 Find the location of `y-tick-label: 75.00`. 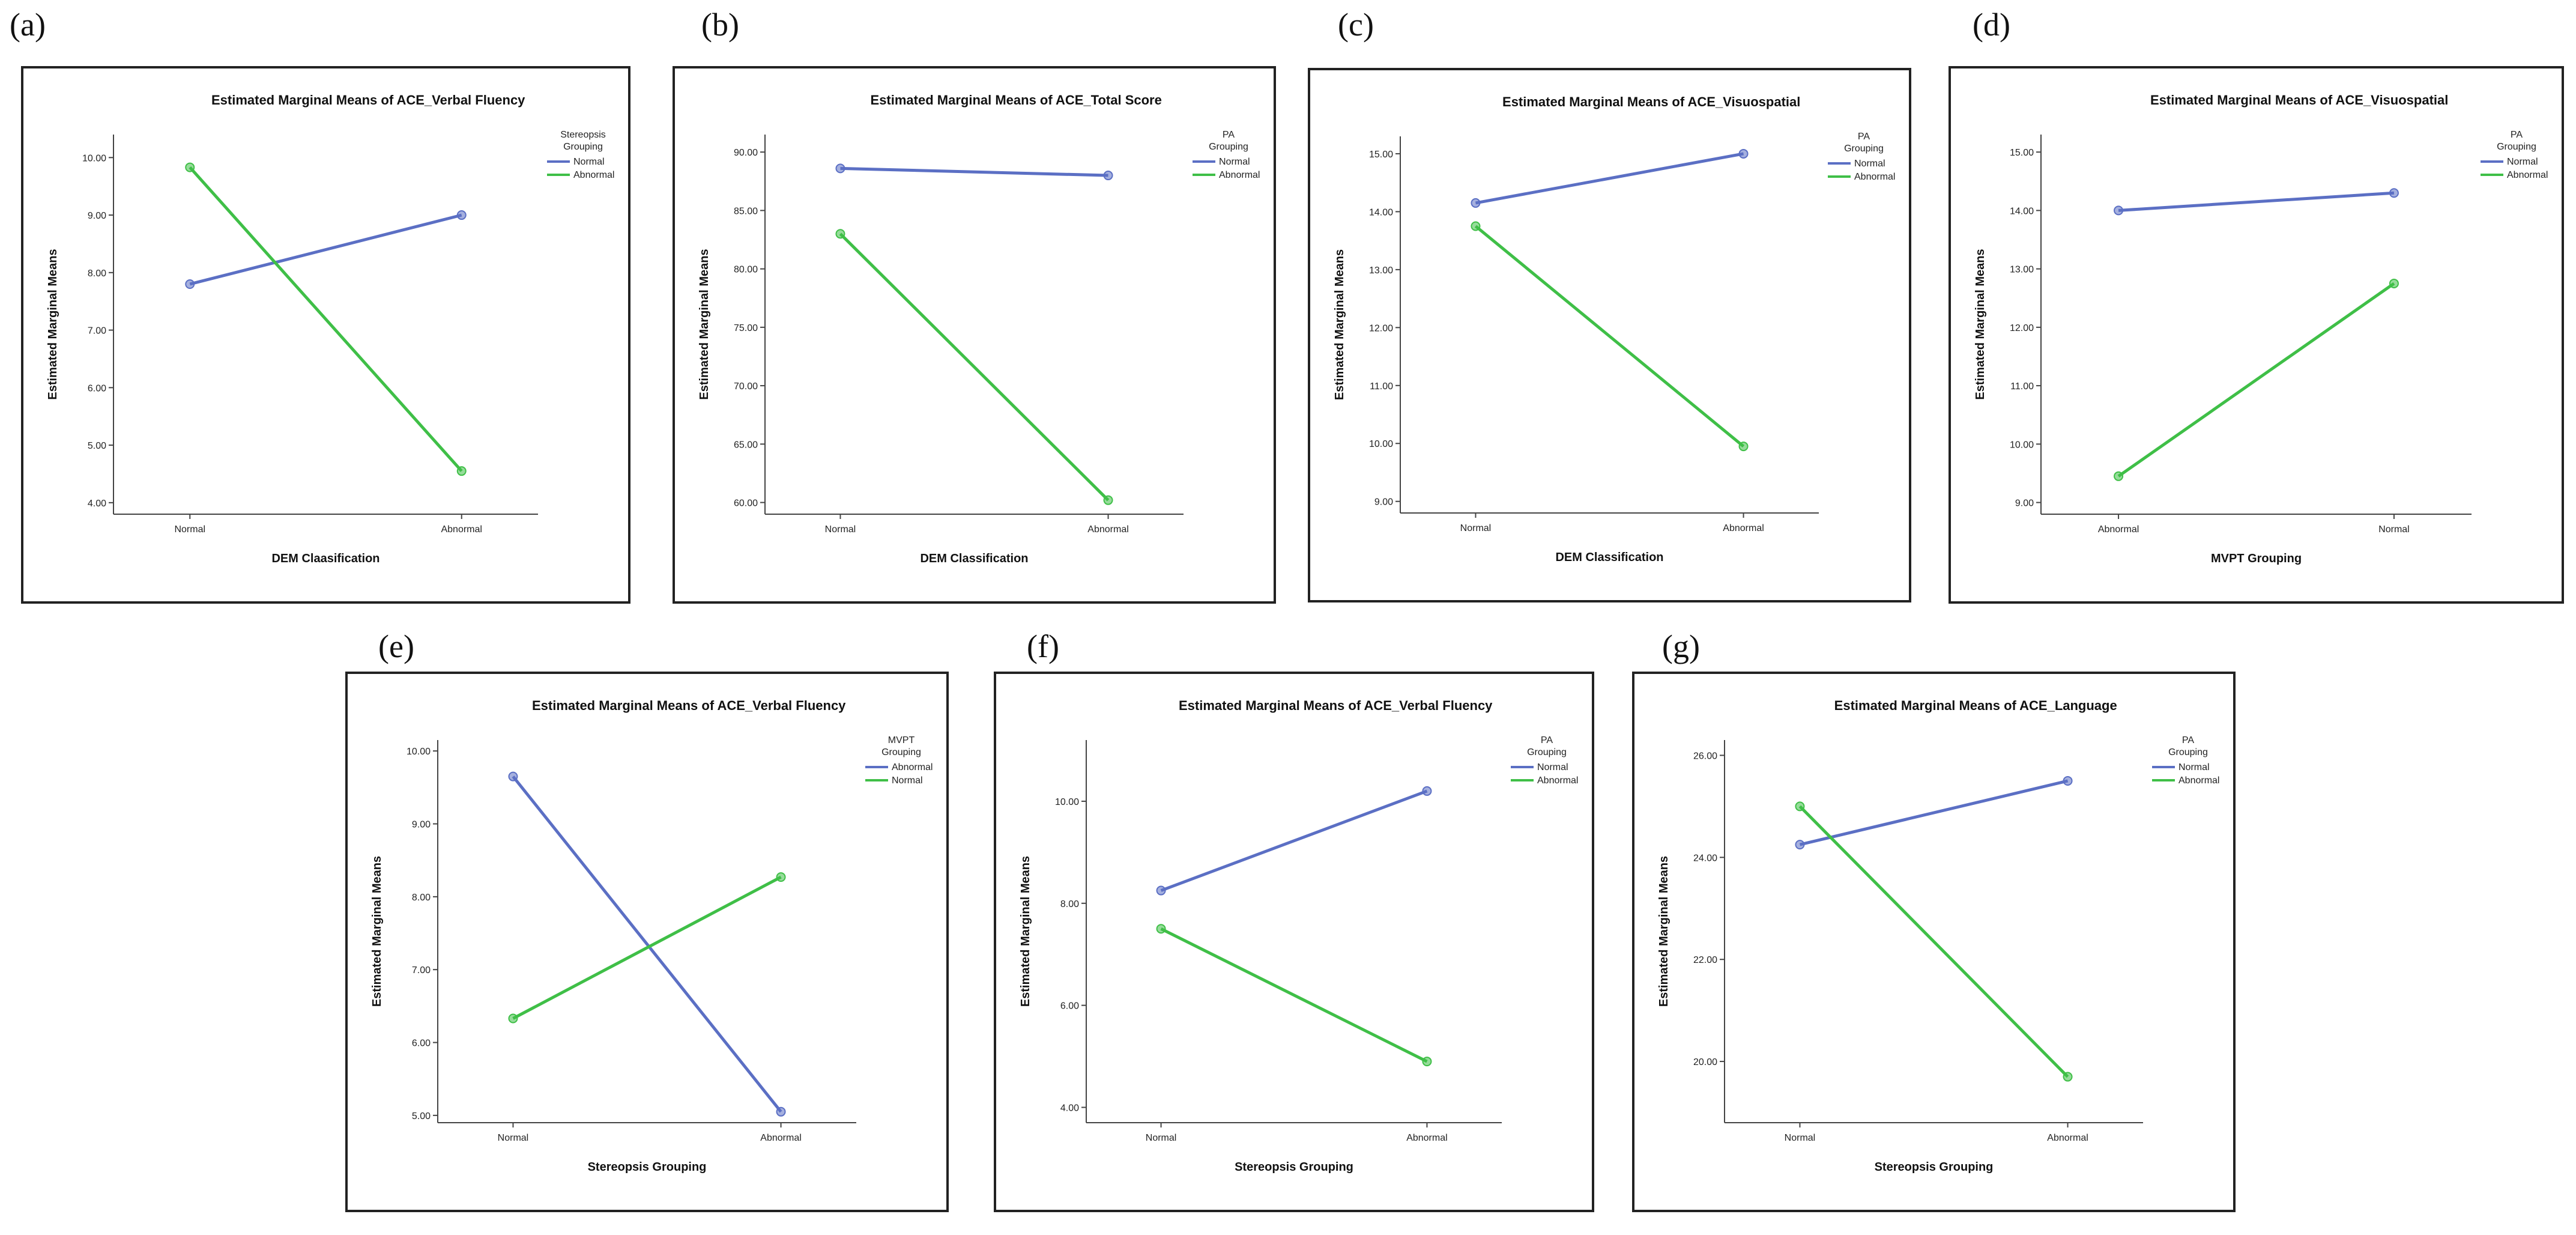

y-tick-label: 75.00 is located at coordinates (746, 328).